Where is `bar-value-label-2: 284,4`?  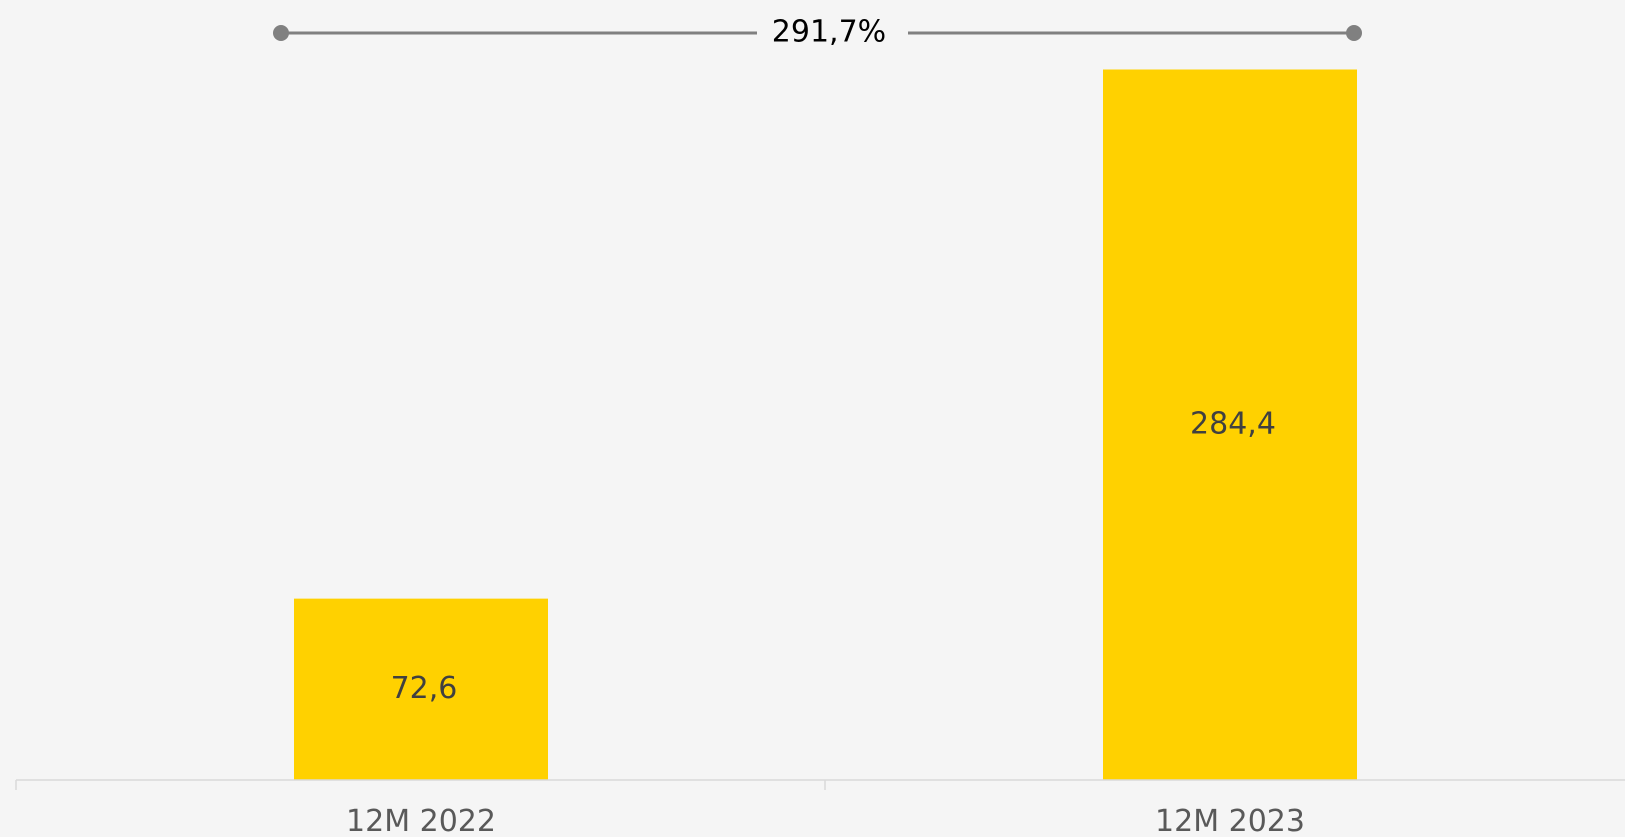
bar-value-label-2: 284,4 is located at coordinates (1233, 423).